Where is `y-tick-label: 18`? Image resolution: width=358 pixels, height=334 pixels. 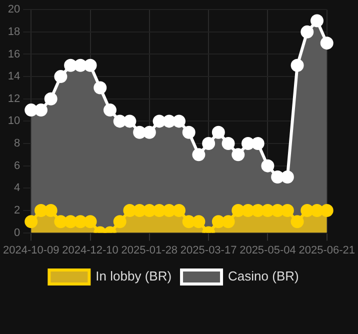 y-tick-label: 18 is located at coordinates (14, 32).